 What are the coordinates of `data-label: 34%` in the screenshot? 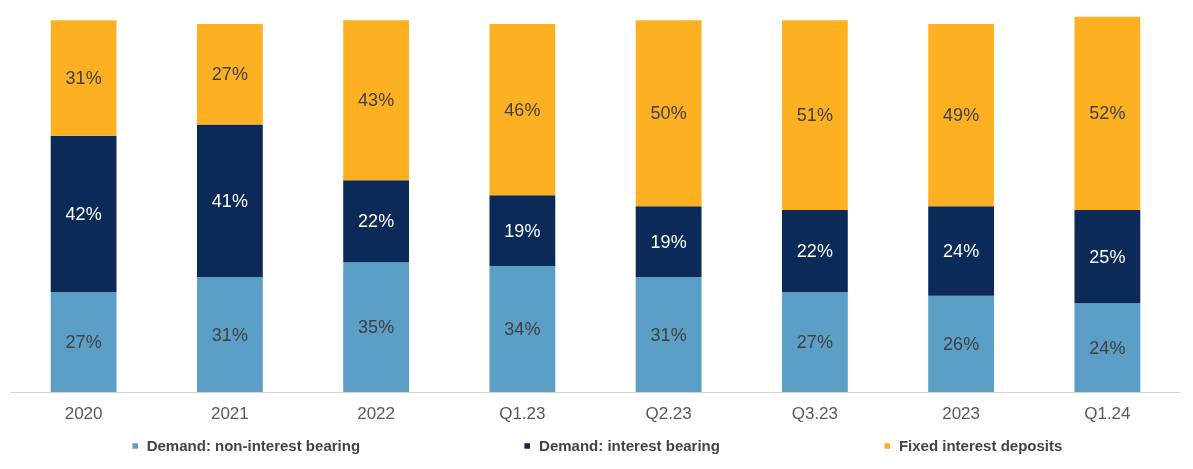 It's located at (522, 329).